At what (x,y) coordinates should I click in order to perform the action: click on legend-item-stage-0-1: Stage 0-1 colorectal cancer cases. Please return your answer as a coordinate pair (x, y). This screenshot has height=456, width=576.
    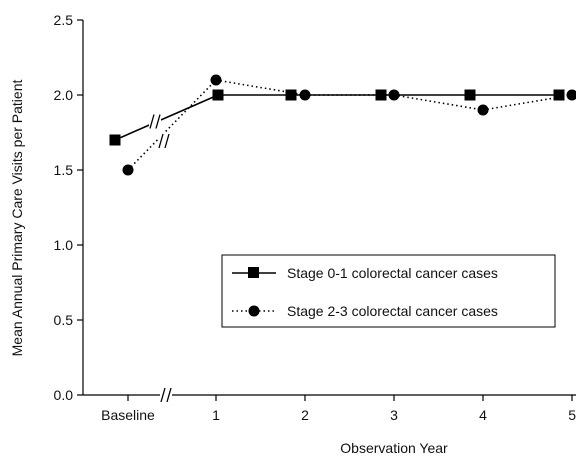
    Looking at the image, I should click on (365, 273).